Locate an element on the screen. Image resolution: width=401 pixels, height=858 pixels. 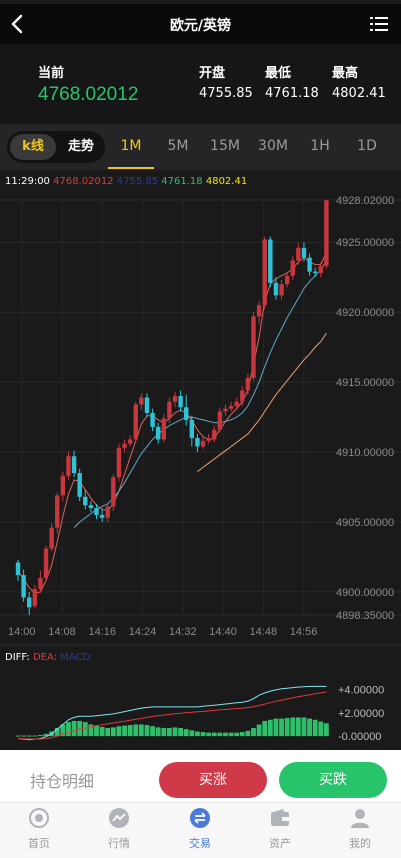
macd-tick-label: -0.00000 is located at coordinates (359, 737).